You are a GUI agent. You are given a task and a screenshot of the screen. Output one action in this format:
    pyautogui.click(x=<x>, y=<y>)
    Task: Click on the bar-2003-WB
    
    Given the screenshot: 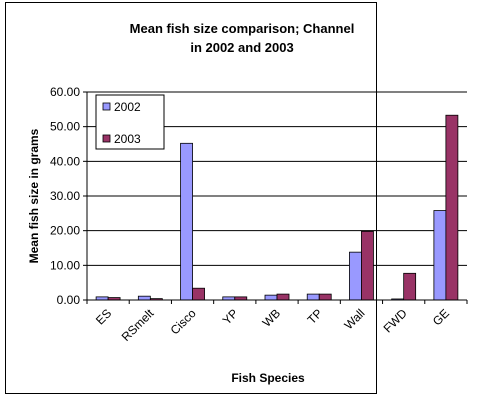 What is the action you would take?
    pyautogui.click(x=283, y=297)
    